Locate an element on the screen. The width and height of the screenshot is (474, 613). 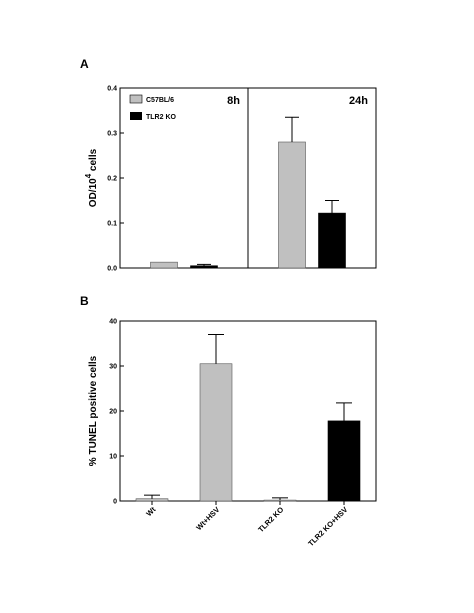
panel-a-bars is located at coordinates (248, 192).